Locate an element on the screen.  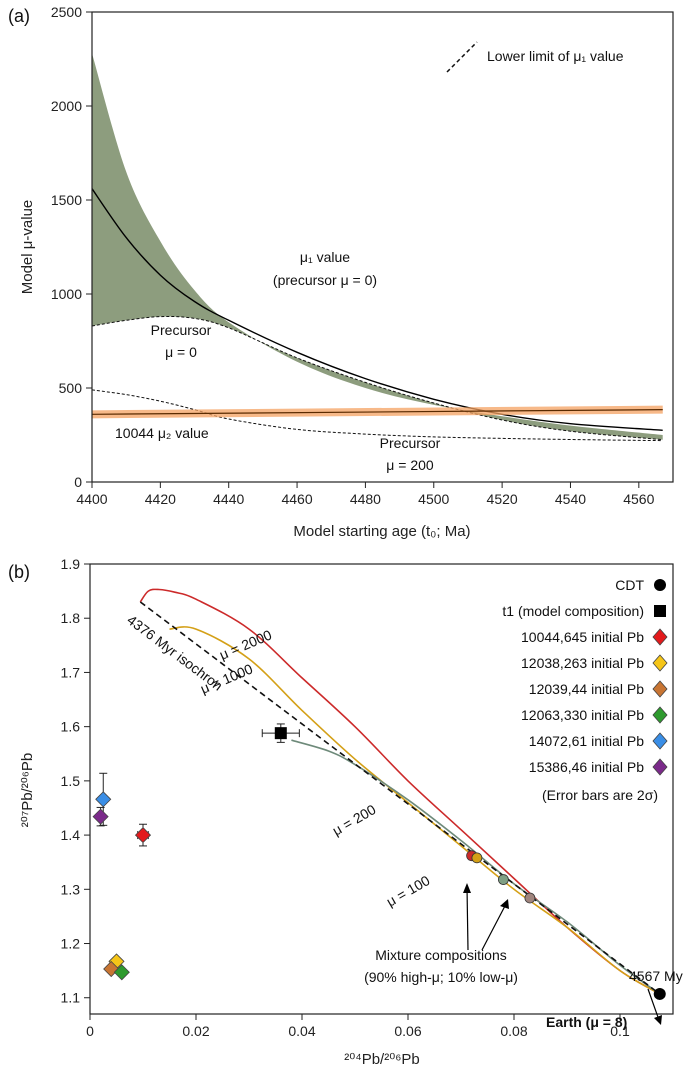
panel-a-x-tick-label: 4500 is located at coordinates (433, 499).